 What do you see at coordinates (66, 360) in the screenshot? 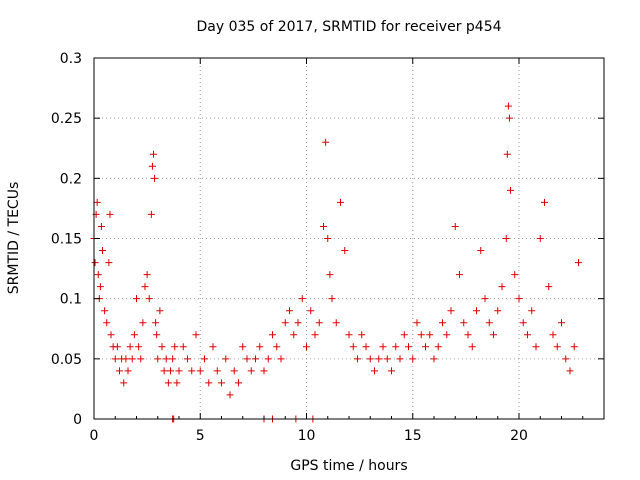
I see `y-tick-label: 0.05` at bounding box center [66, 360].